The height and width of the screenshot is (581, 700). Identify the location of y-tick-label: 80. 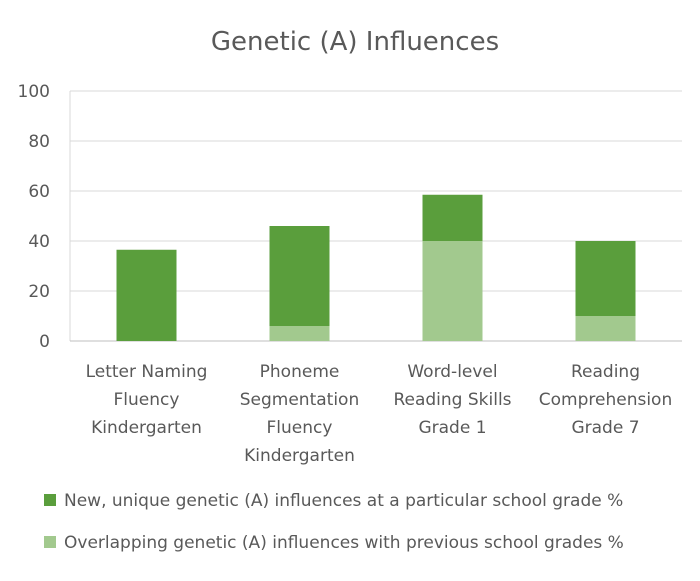
(39, 142).